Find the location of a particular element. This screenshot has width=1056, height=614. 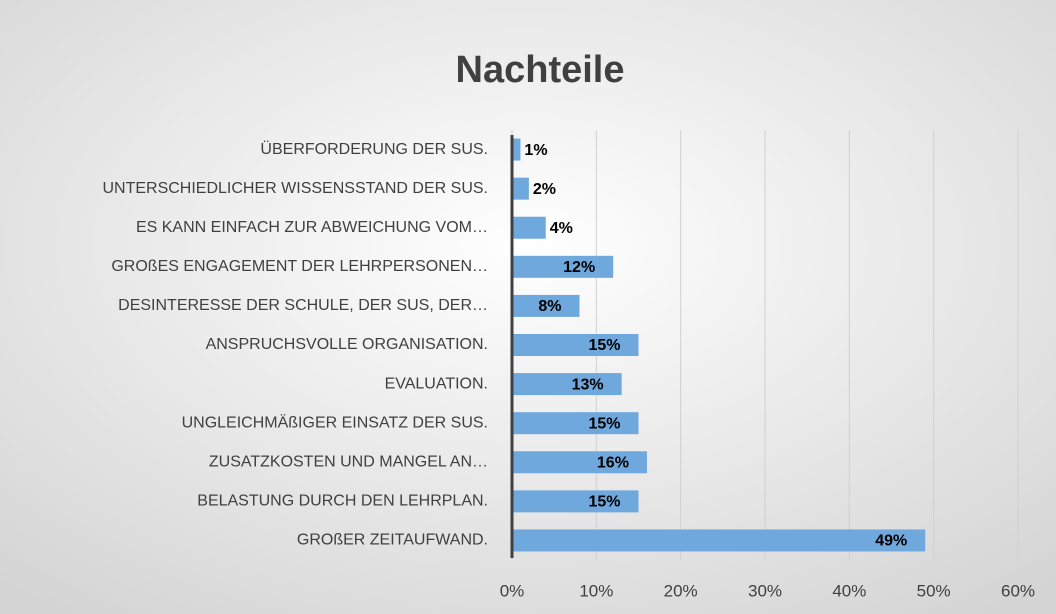

data-label: 4% is located at coordinates (561, 228).